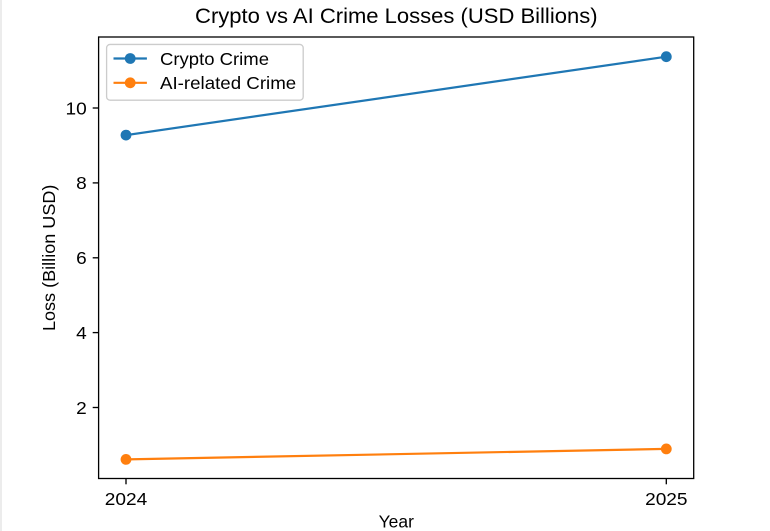  What do you see at coordinates (81, 258) in the screenshot?
I see `svg-text: 6` at bounding box center [81, 258].